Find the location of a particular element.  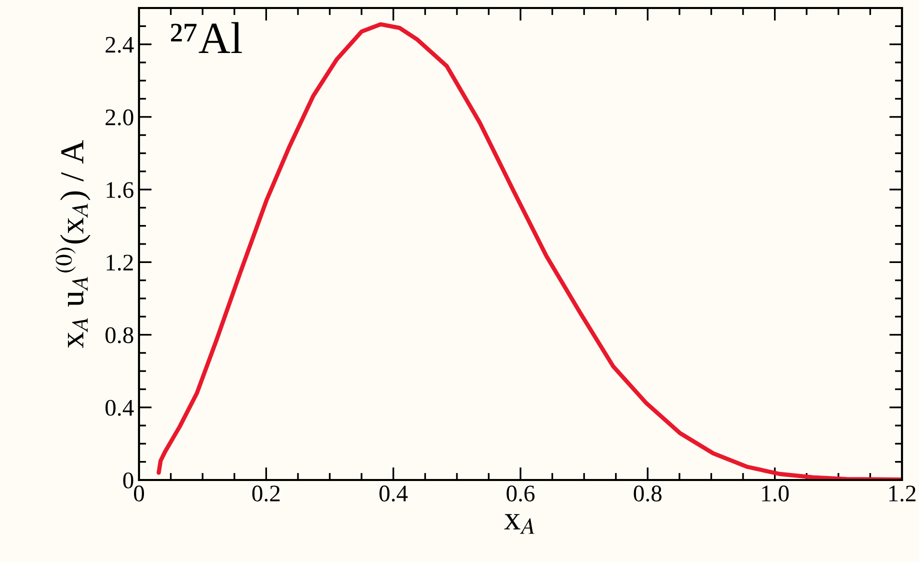

y-tick-label: 1.6 is located at coordinates (120, 190).